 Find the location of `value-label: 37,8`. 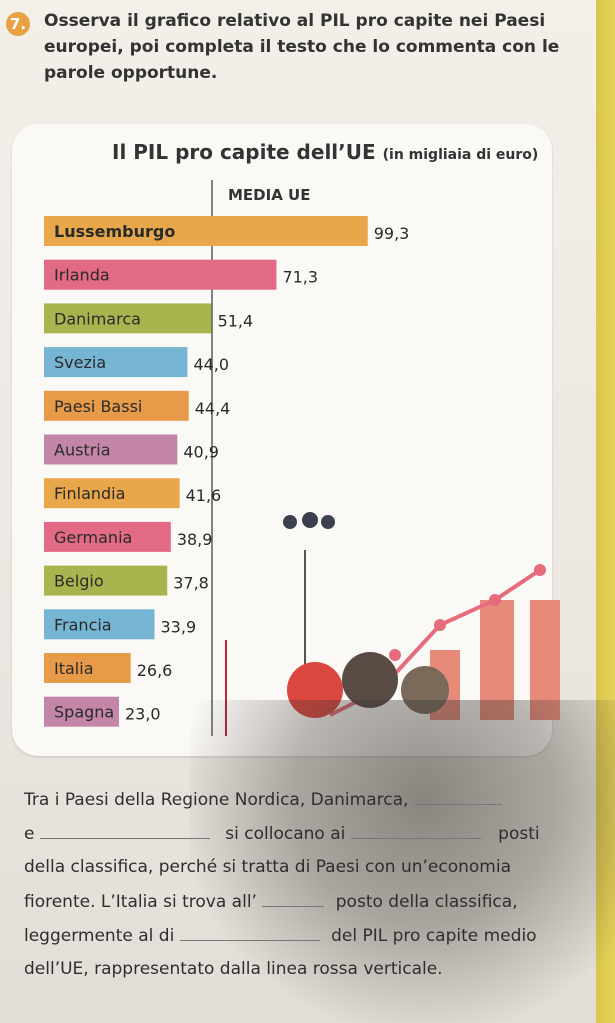

value-label: 37,8 is located at coordinates (191, 583).